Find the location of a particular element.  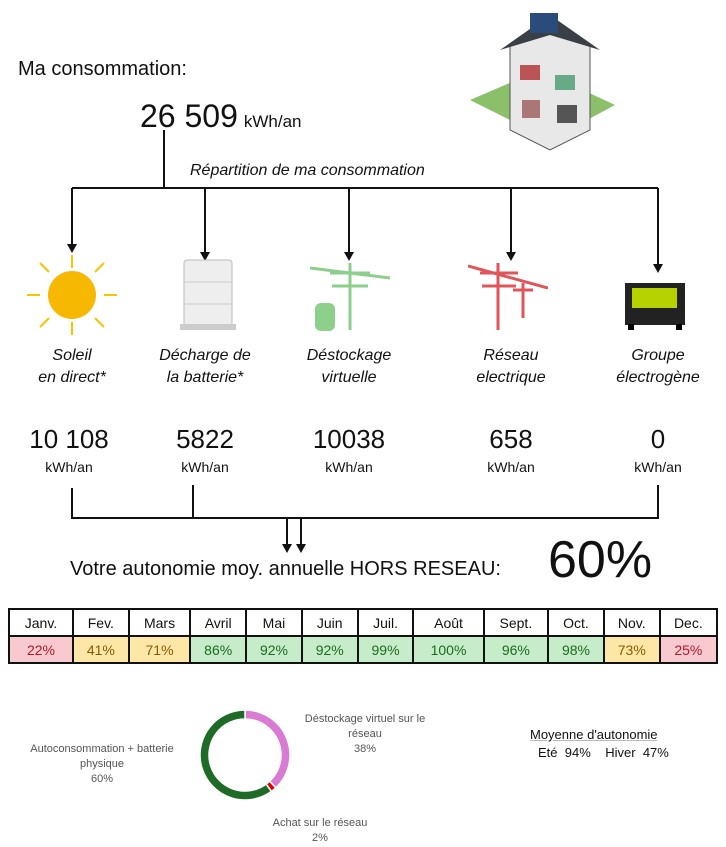

average-title: Moyenne d'autonomie is located at coordinates (594, 734).